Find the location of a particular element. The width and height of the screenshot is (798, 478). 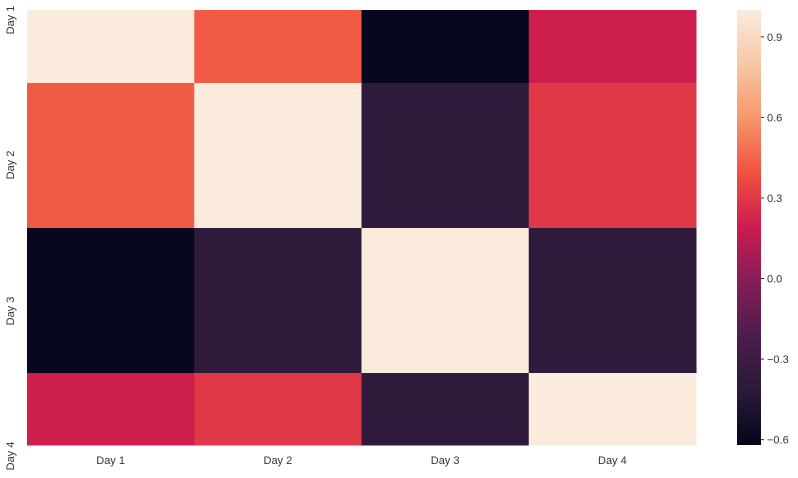

colorbar: −0.6 −0.3 0.0 0.3 0.6 0.9 is located at coordinates (763, 228).